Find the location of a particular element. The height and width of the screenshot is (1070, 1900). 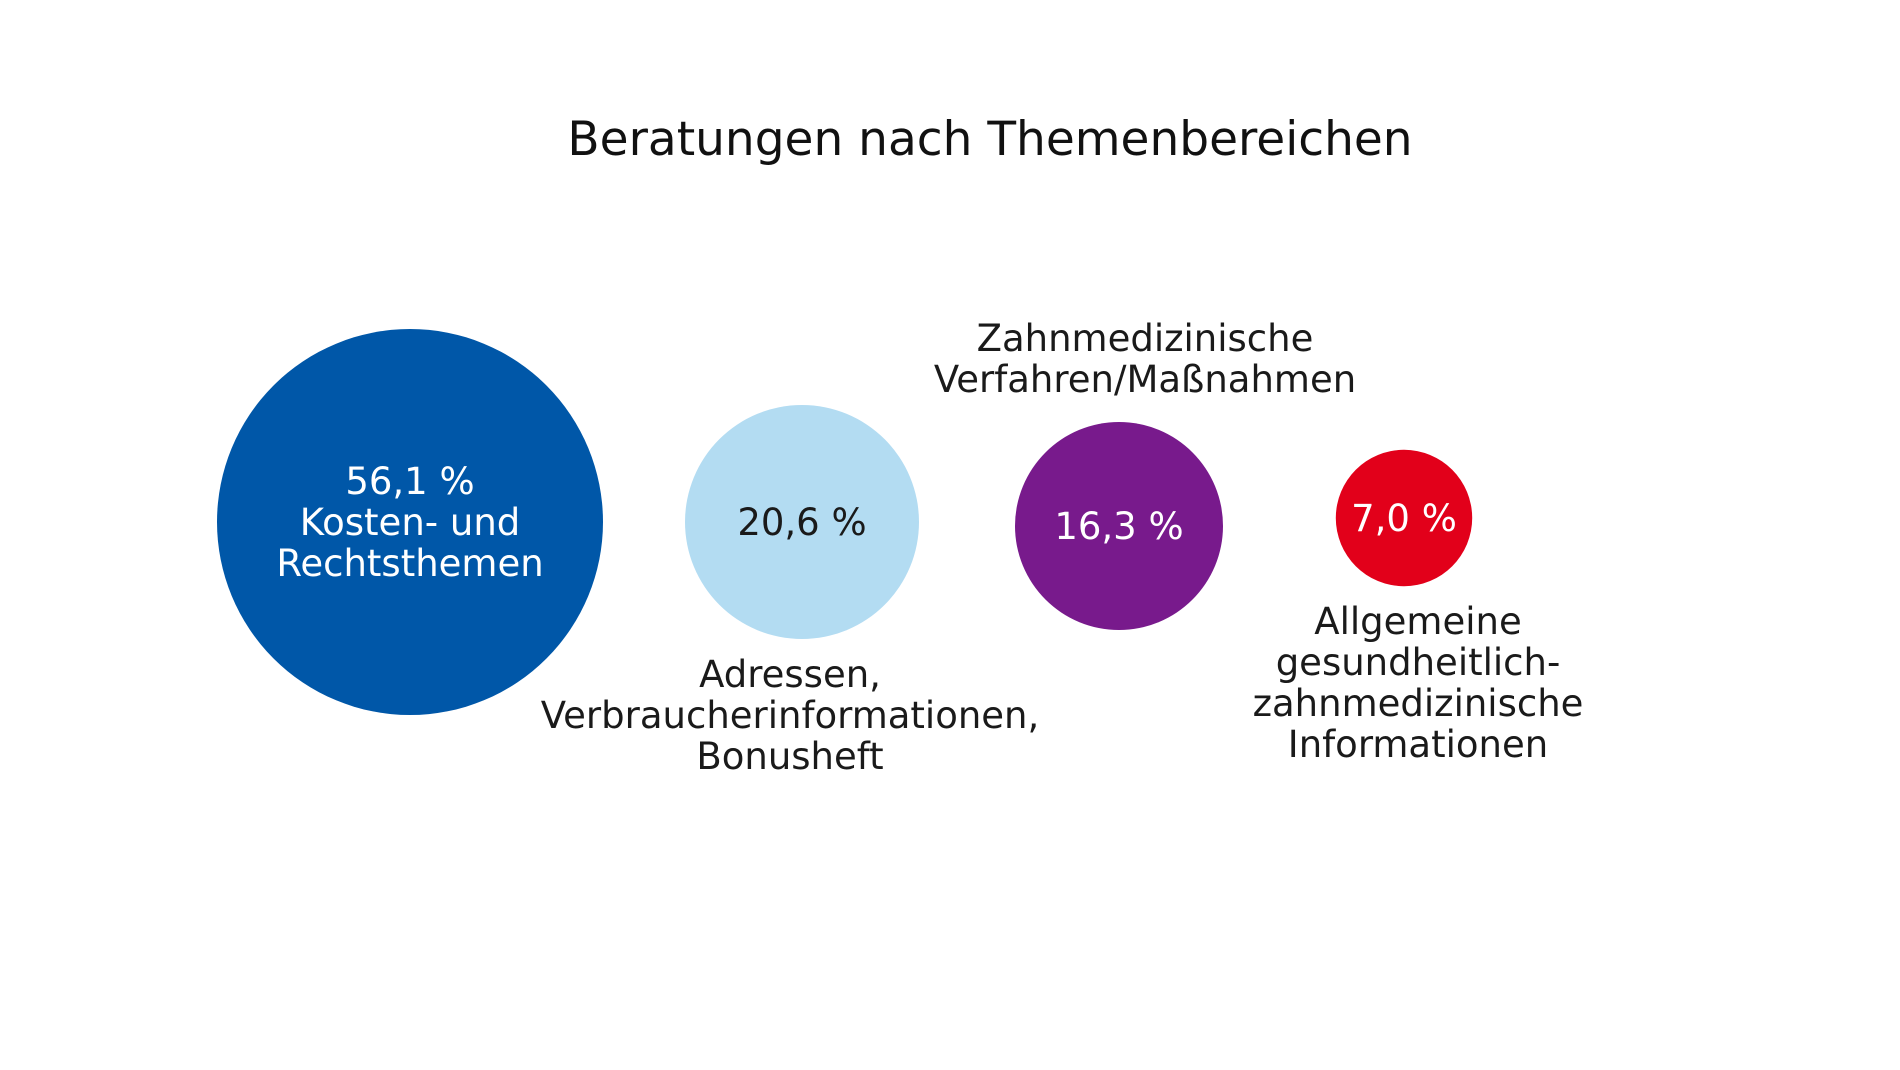

bubble-value-label-4: 7,0 % is located at coordinates (1404, 518).